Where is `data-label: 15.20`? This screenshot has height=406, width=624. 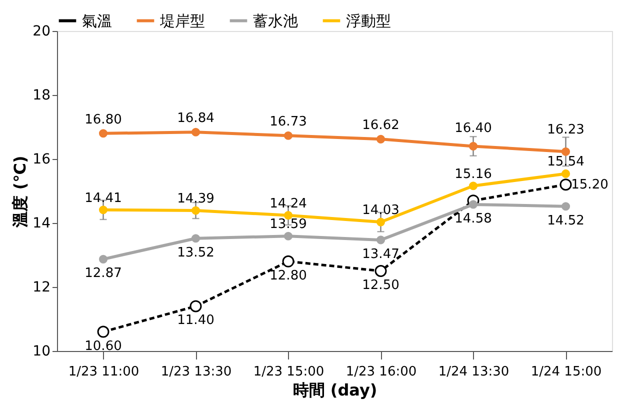
data-label: 15.20 is located at coordinates (589, 185).